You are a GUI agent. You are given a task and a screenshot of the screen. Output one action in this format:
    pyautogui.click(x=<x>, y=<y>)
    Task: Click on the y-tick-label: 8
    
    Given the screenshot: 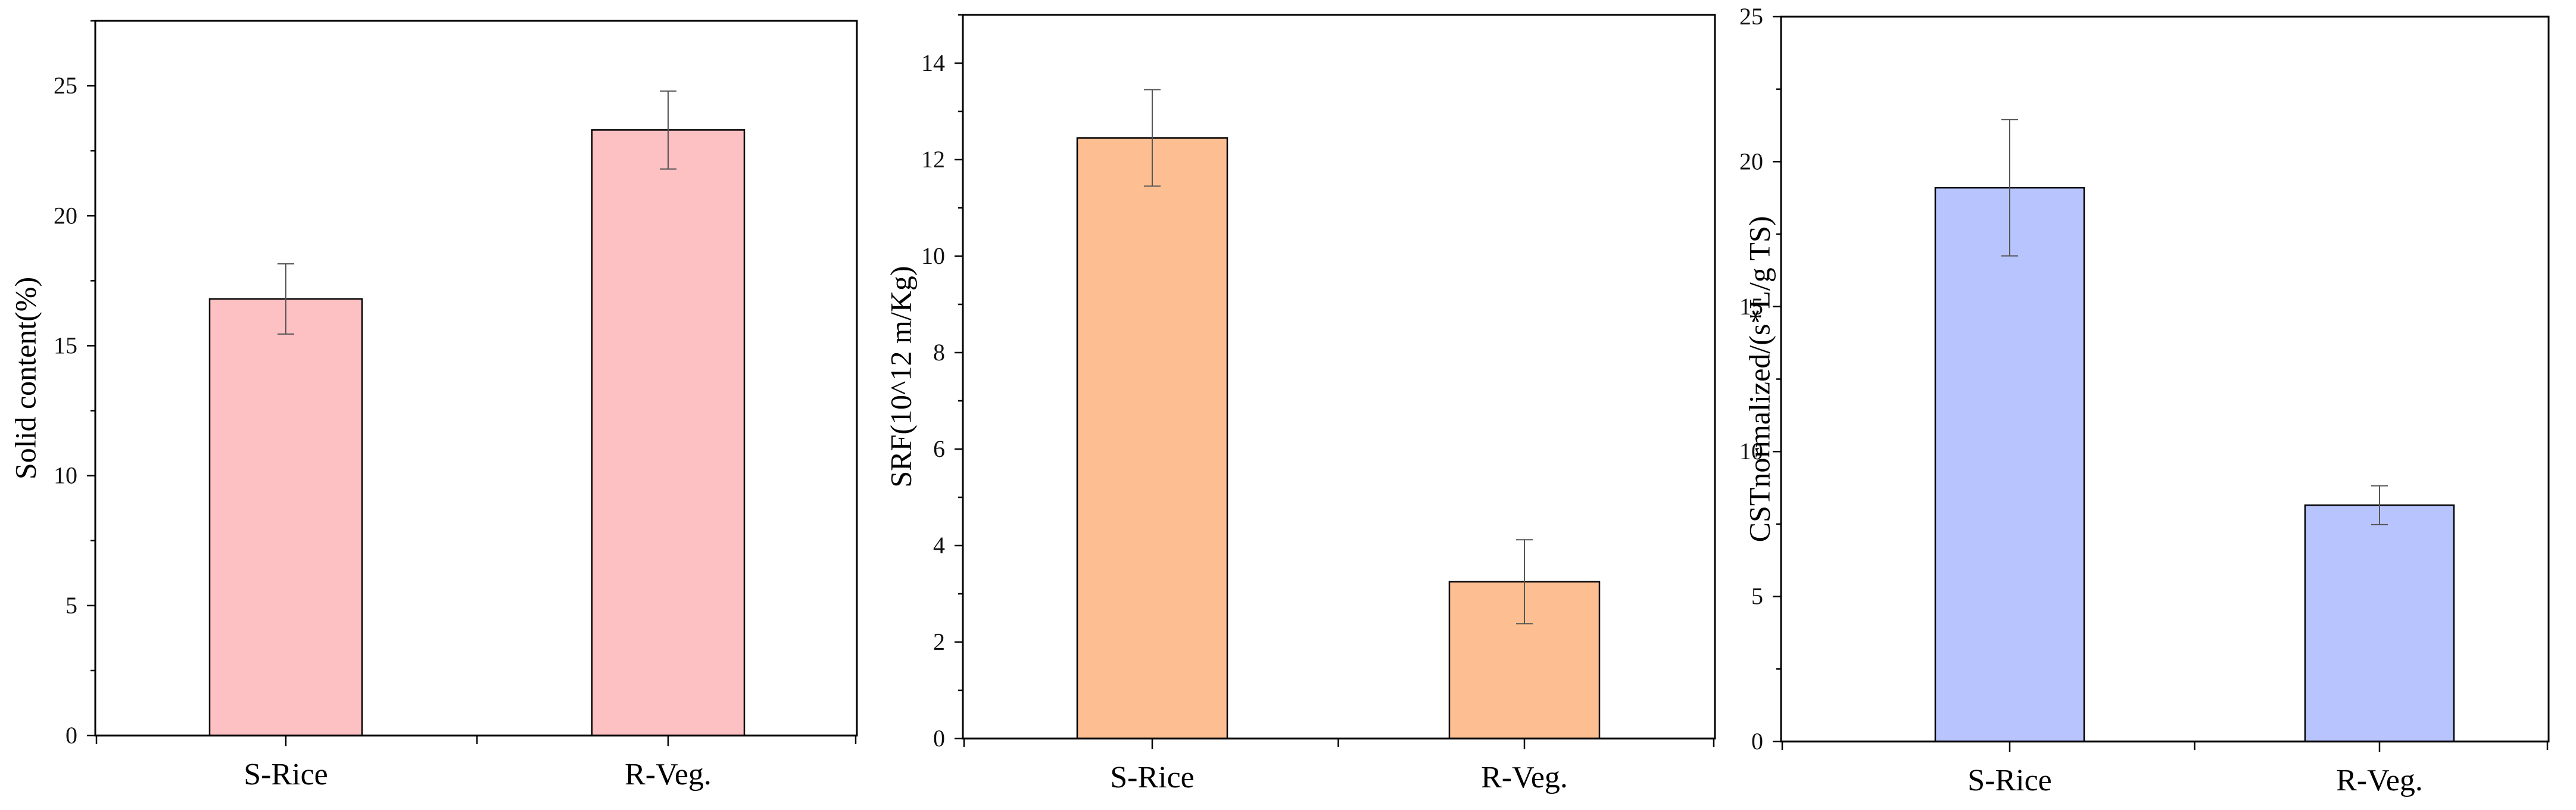 What is the action you would take?
    pyautogui.click(x=939, y=352)
    